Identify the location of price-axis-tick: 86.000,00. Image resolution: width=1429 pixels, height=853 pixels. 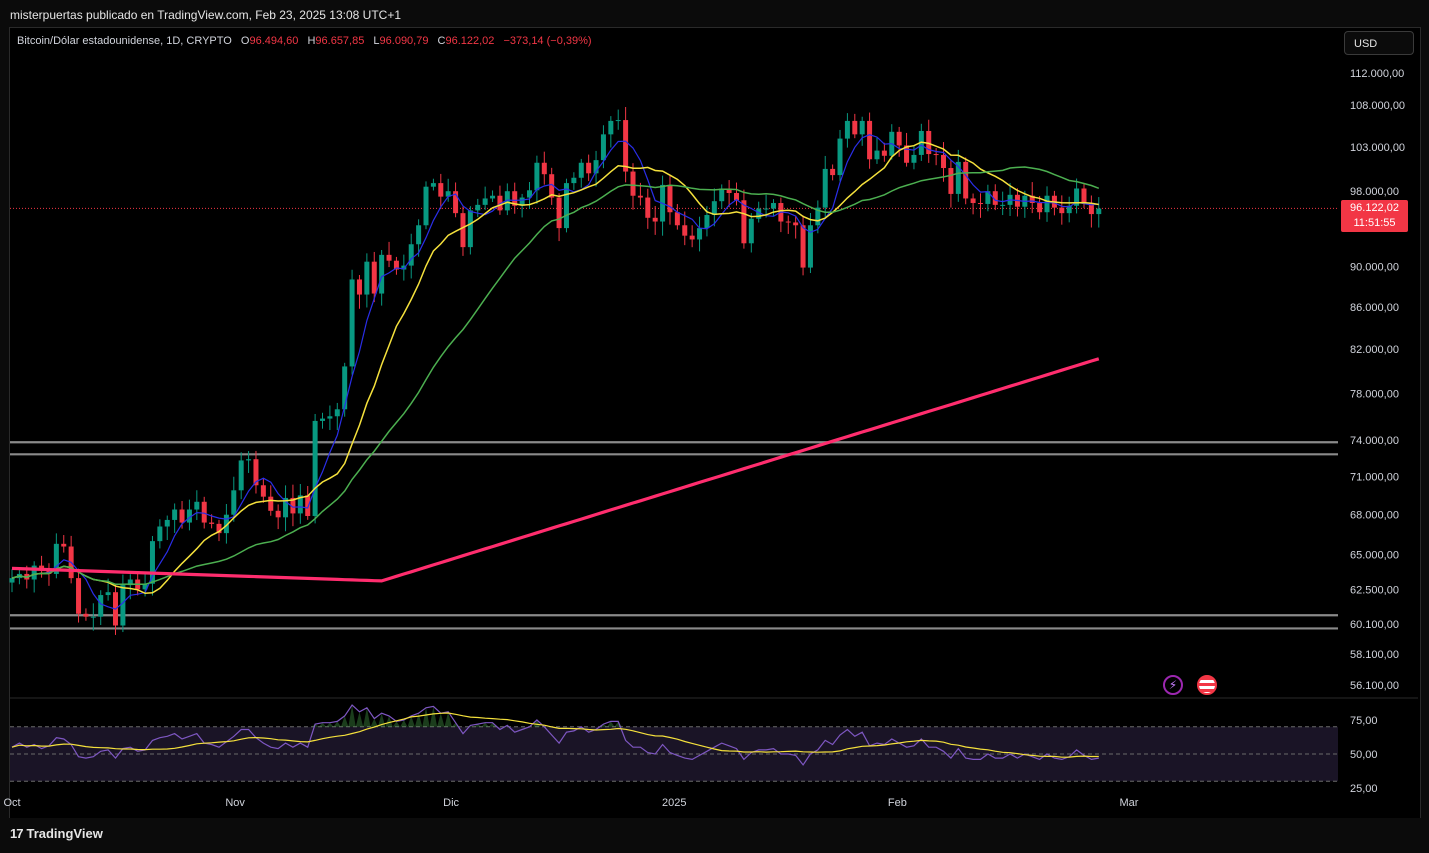
(1374, 308).